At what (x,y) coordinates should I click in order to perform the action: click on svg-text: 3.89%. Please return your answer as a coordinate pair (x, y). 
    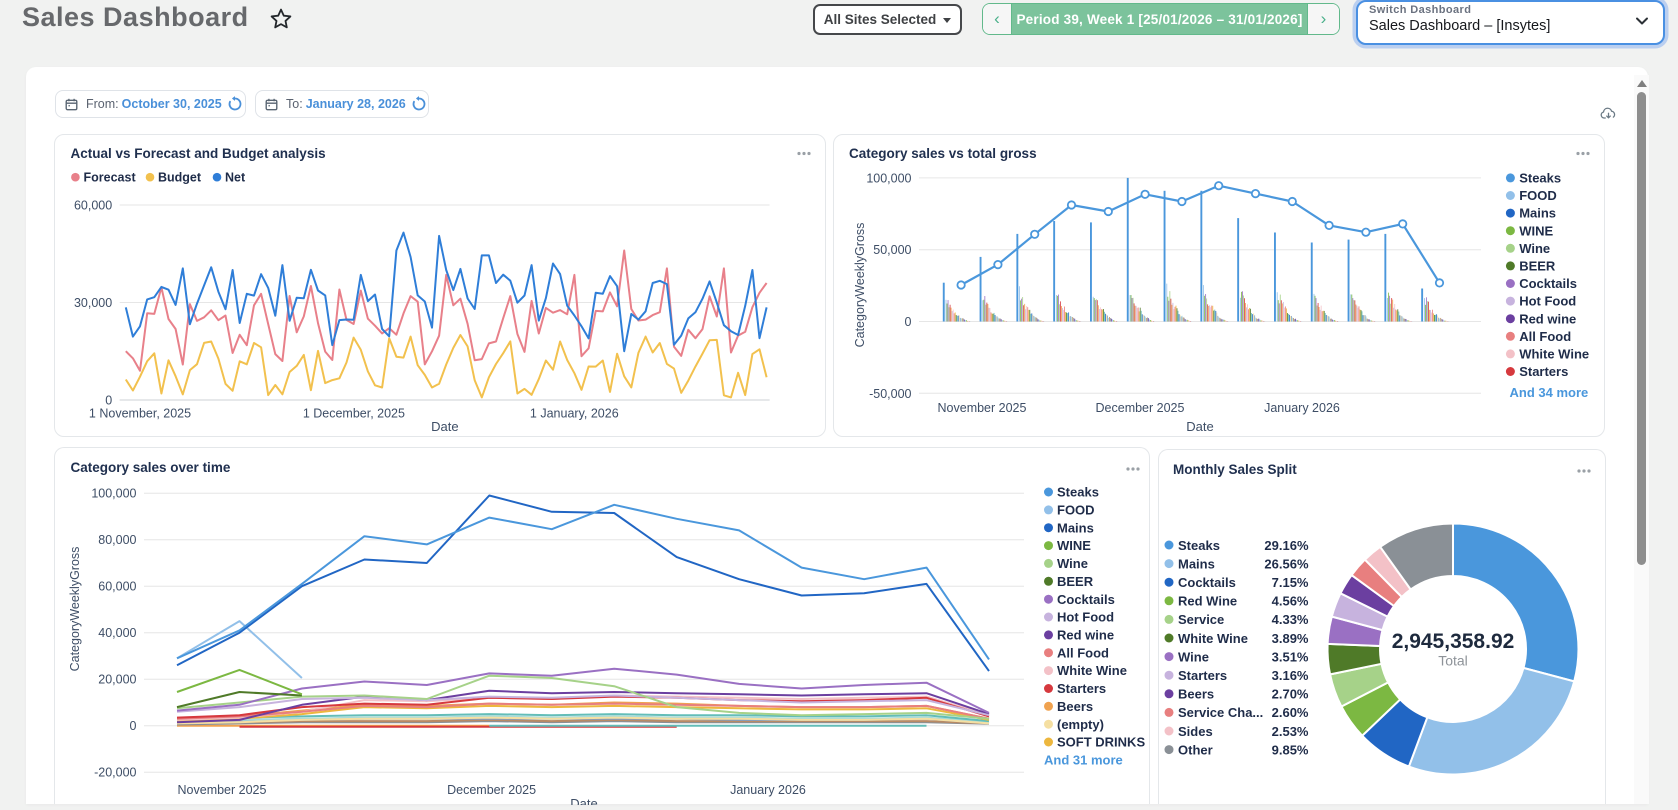
    Looking at the image, I should click on (1290, 638).